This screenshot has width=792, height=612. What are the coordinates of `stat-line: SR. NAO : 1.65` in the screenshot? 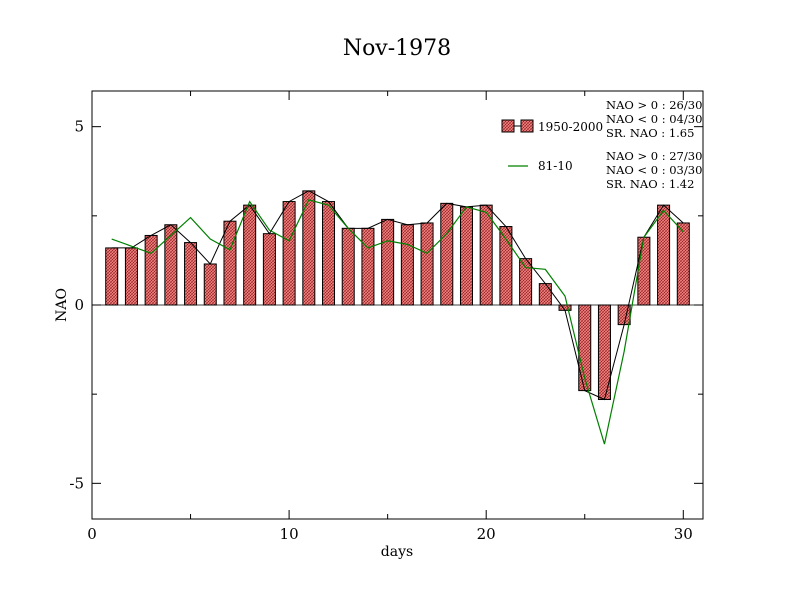 It's located at (650, 133).